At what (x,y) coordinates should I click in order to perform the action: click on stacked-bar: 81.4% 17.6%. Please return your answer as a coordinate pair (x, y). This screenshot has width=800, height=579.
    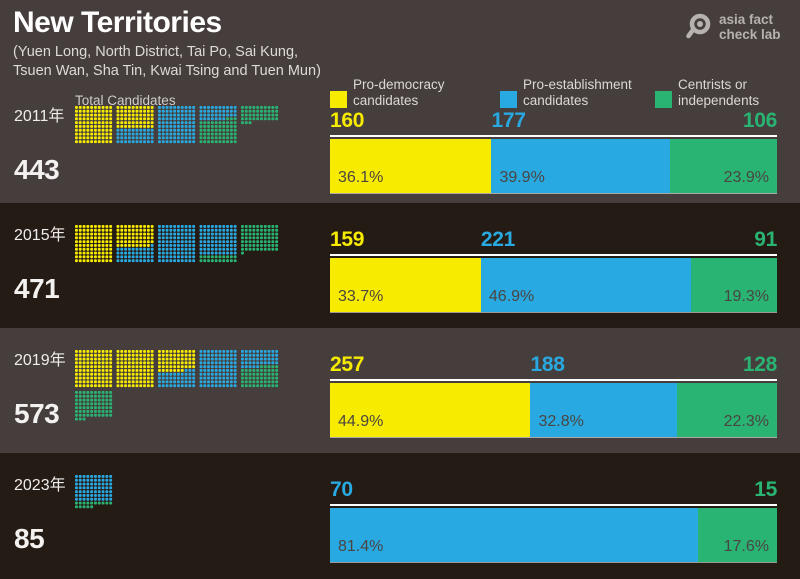
    Looking at the image, I should click on (553, 535).